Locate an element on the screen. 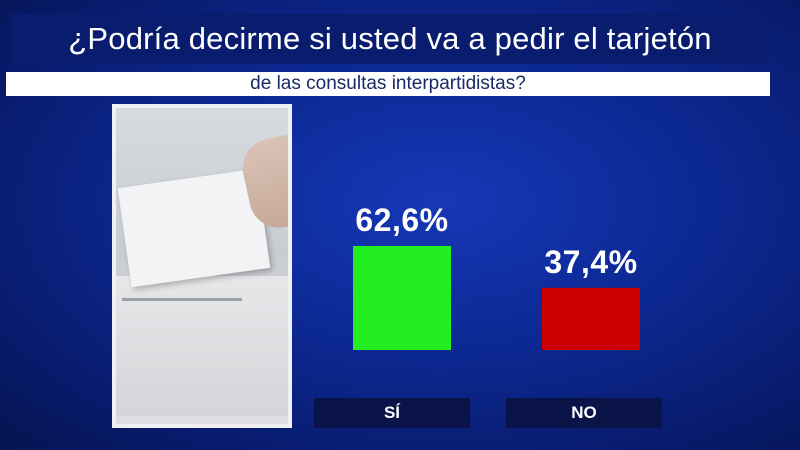  question-subtitle: de las consultas interpartidistas? is located at coordinates (388, 84).